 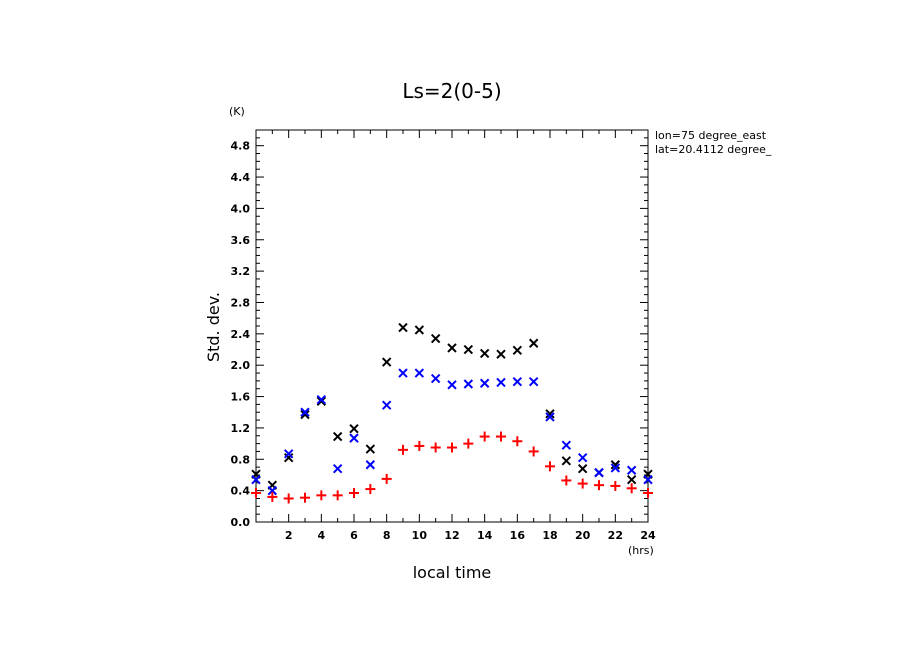 What do you see at coordinates (241, 522) in the screenshot?
I see `y-tick-label: 0.0` at bounding box center [241, 522].